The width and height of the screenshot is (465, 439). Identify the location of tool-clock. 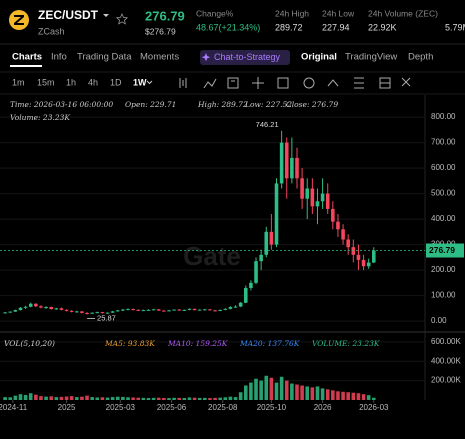
(309, 83).